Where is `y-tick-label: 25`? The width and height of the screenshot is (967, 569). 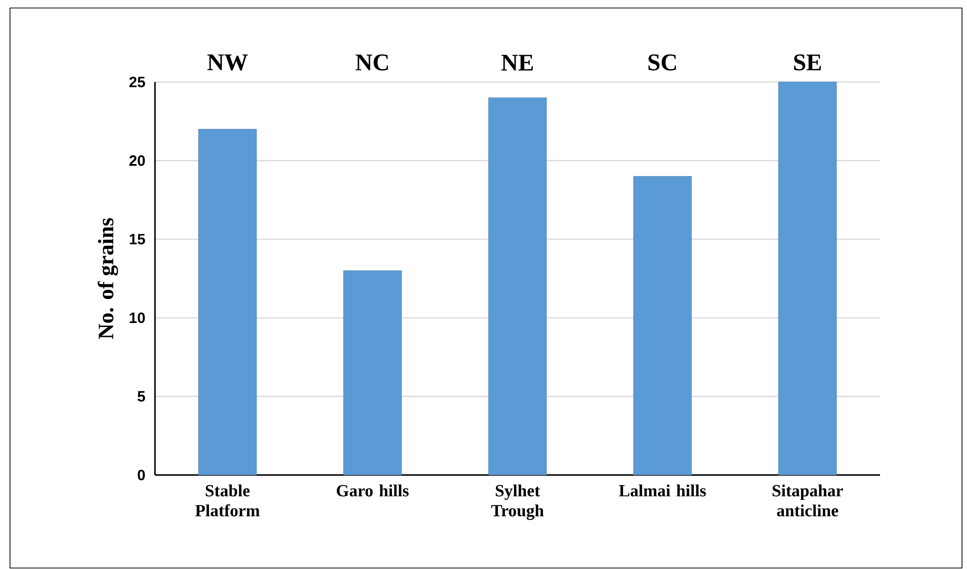
y-tick-label: 25 is located at coordinates (137, 82).